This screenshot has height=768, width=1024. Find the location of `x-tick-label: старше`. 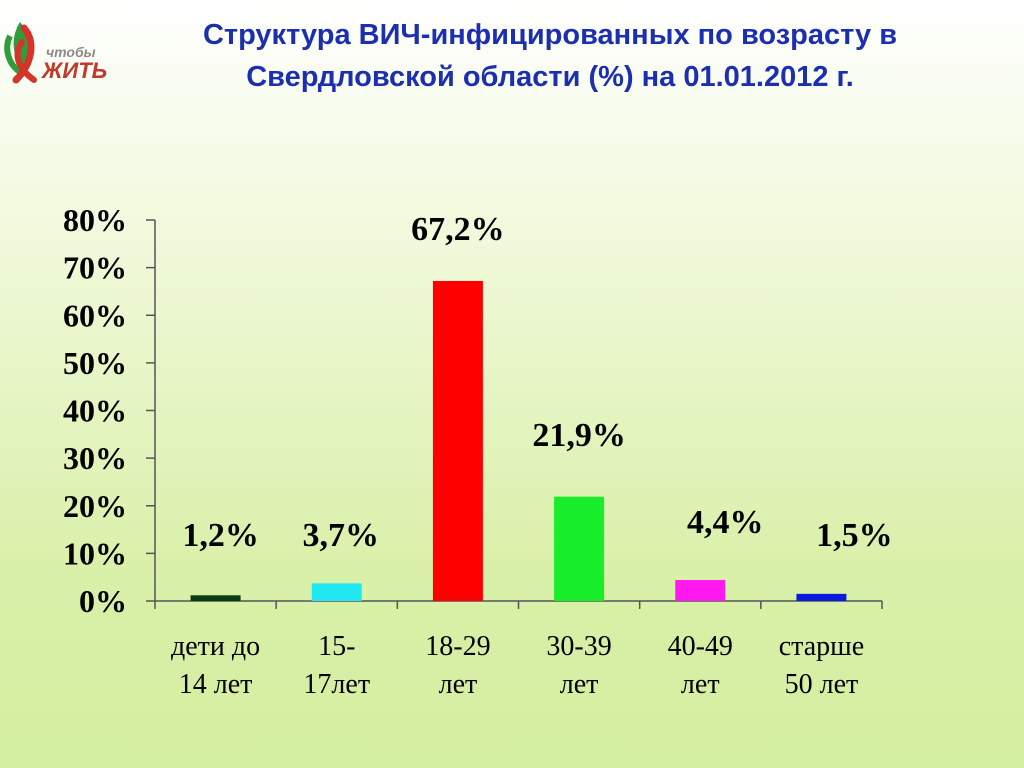

x-tick-label: старше is located at coordinates (821, 646).